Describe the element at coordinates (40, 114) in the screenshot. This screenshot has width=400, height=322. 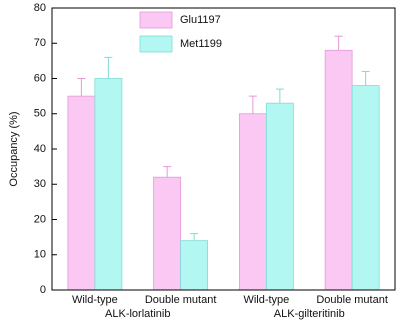
I see `y-tick-label: 50` at that location.